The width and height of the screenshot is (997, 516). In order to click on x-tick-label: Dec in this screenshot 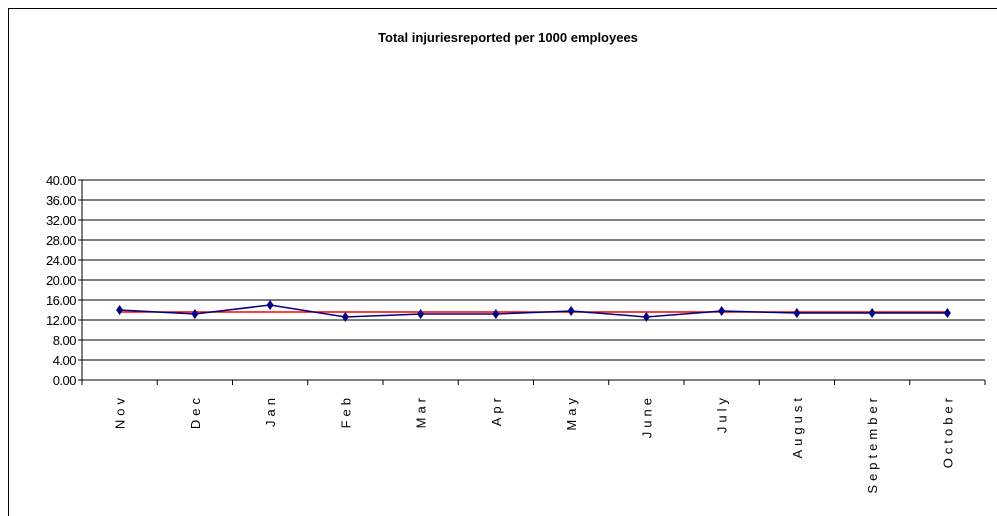, I will do `click(195, 411)`.